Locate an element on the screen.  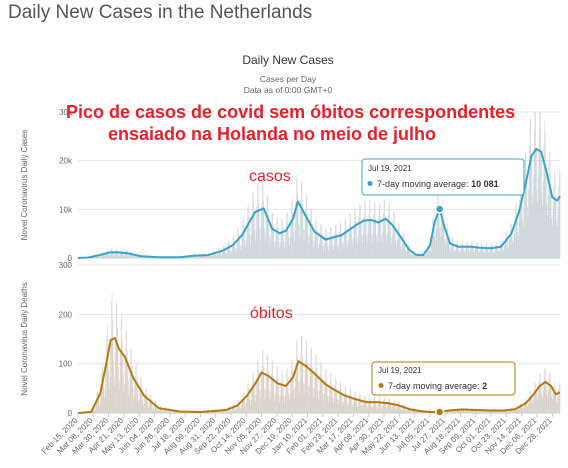
deaths-tooltip: Jul 19, 2021 7-day moving average: 2 is located at coordinates (443, 389).